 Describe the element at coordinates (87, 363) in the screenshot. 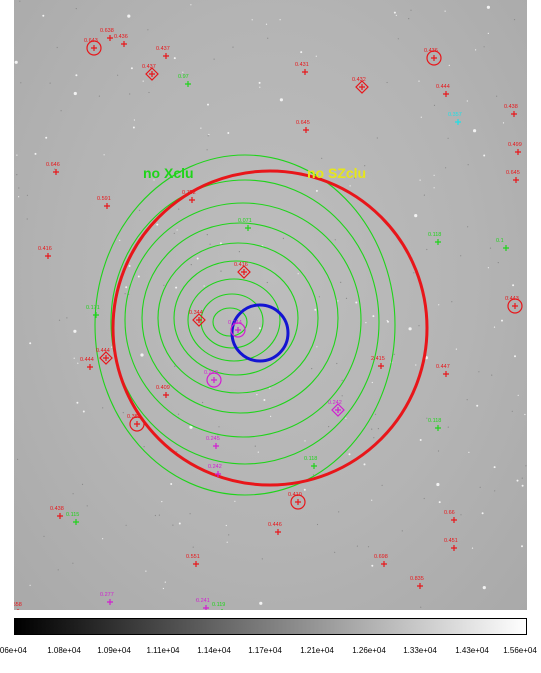

I see `source-marker: 0.444` at that location.